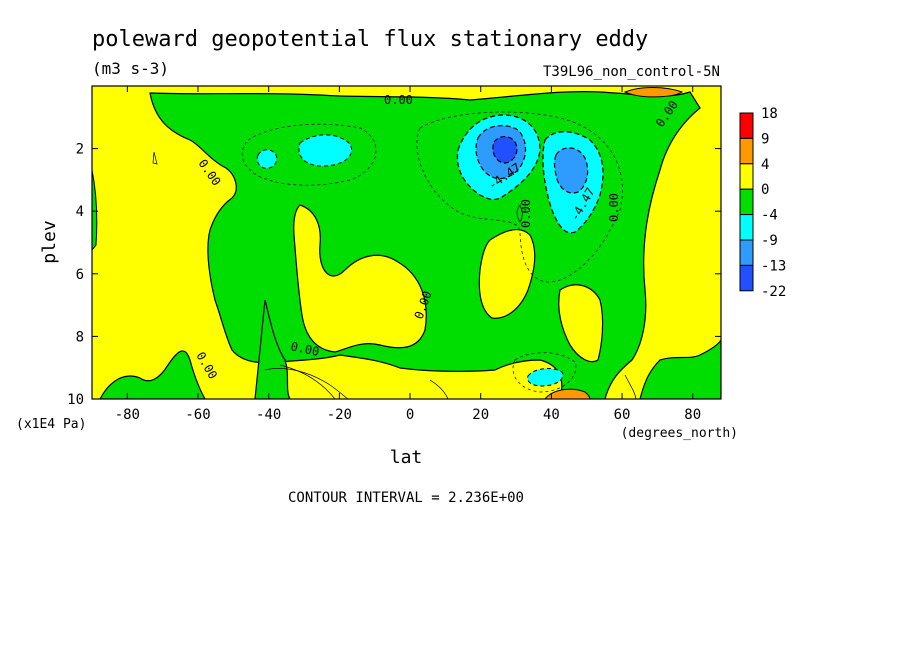 The height and width of the screenshot is (654, 904). Describe the element at coordinates (765, 139) in the screenshot. I see `colorbar-label: 9` at that location.